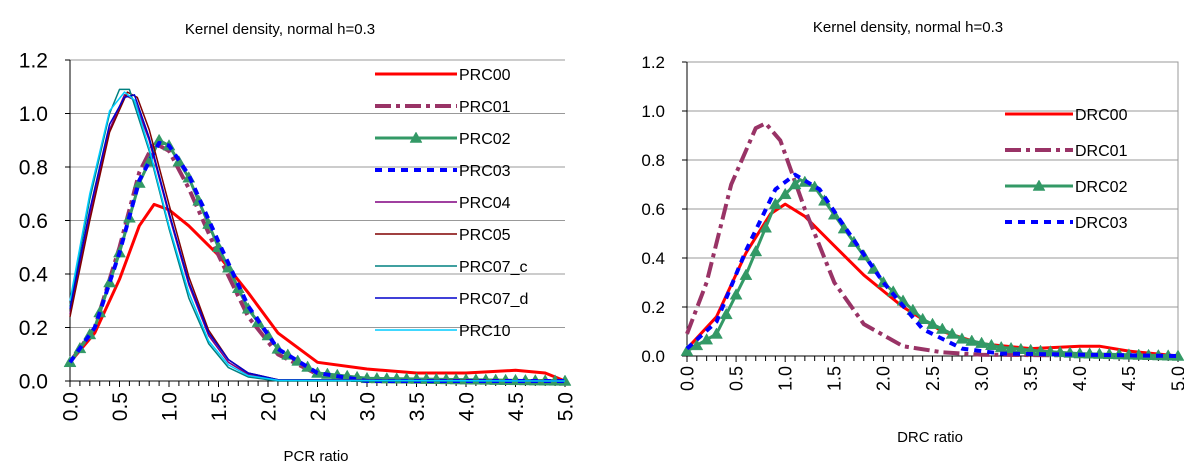 The height and width of the screenshot is (465, 1184). What do you see at coordinates (1101, 115) in the screenshot?
I see `legend-label: DRC00` at bounding box center [1101, 115].